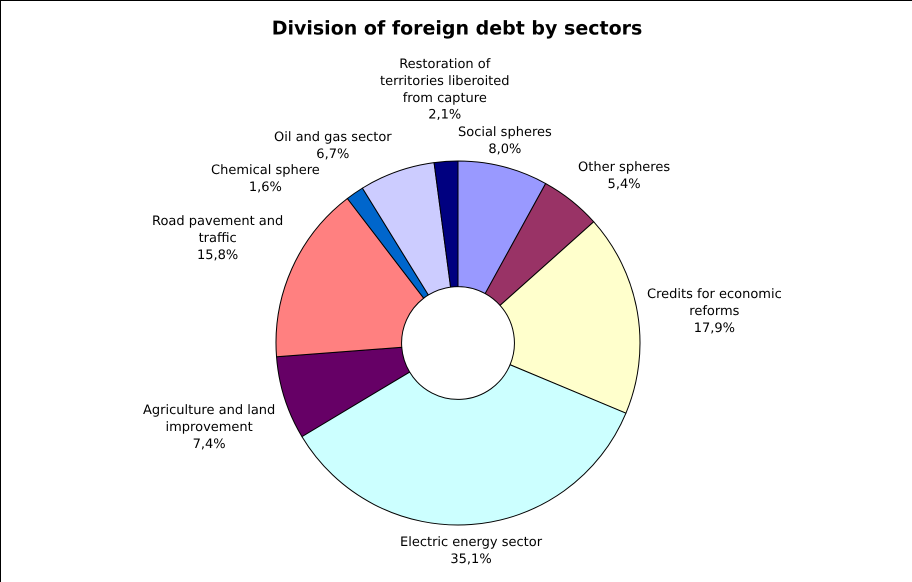  I want to click on data-label: 5,4%, so click(624, 184).